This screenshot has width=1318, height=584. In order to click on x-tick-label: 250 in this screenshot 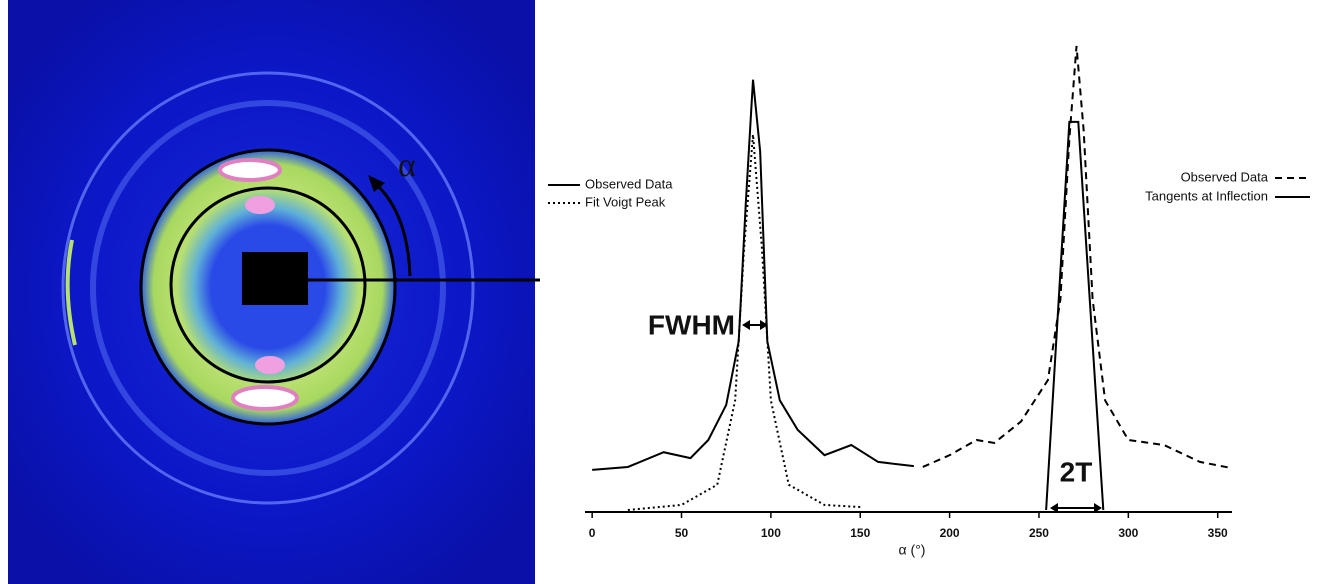, I will do `click(1039, 533)`.